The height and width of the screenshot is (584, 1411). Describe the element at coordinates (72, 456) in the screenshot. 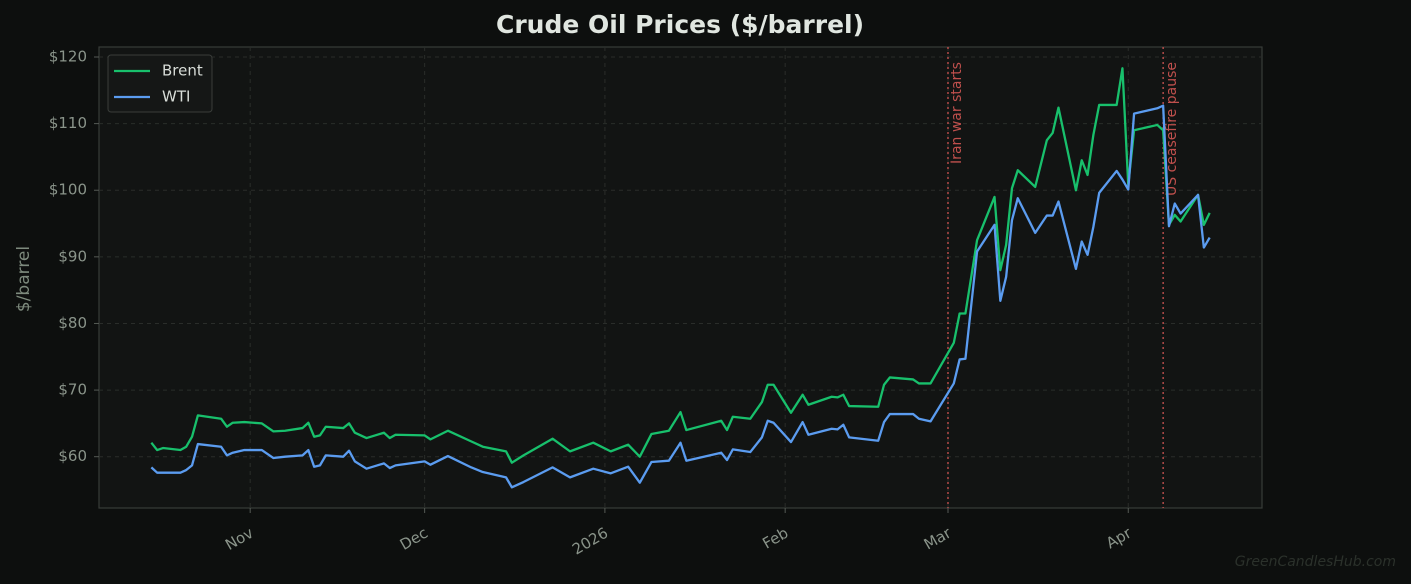

I see `y-tick-label: $60` at that location.